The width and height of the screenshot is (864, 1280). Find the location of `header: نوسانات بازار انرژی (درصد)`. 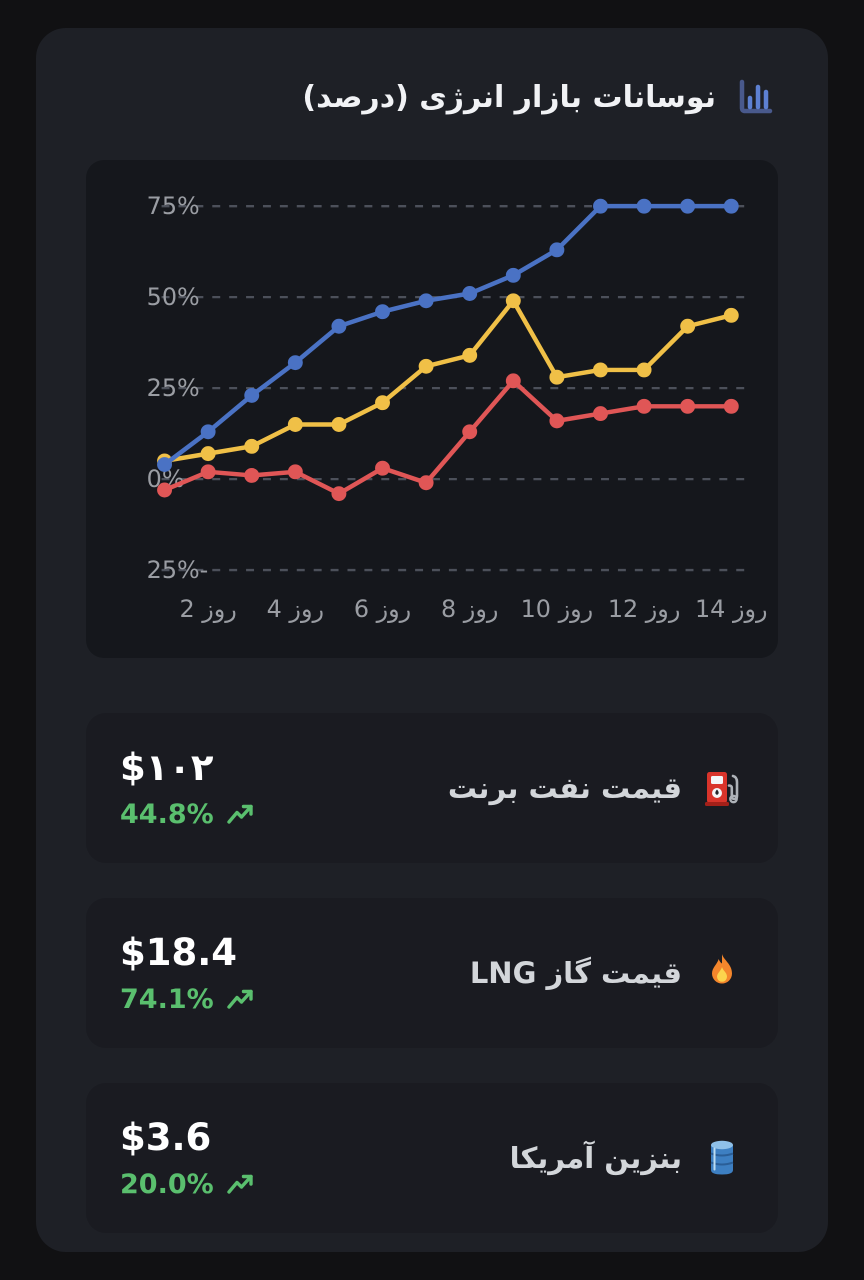

header: نوسانات بازار انرژی (درصد) is located at coordinates (432, 97).